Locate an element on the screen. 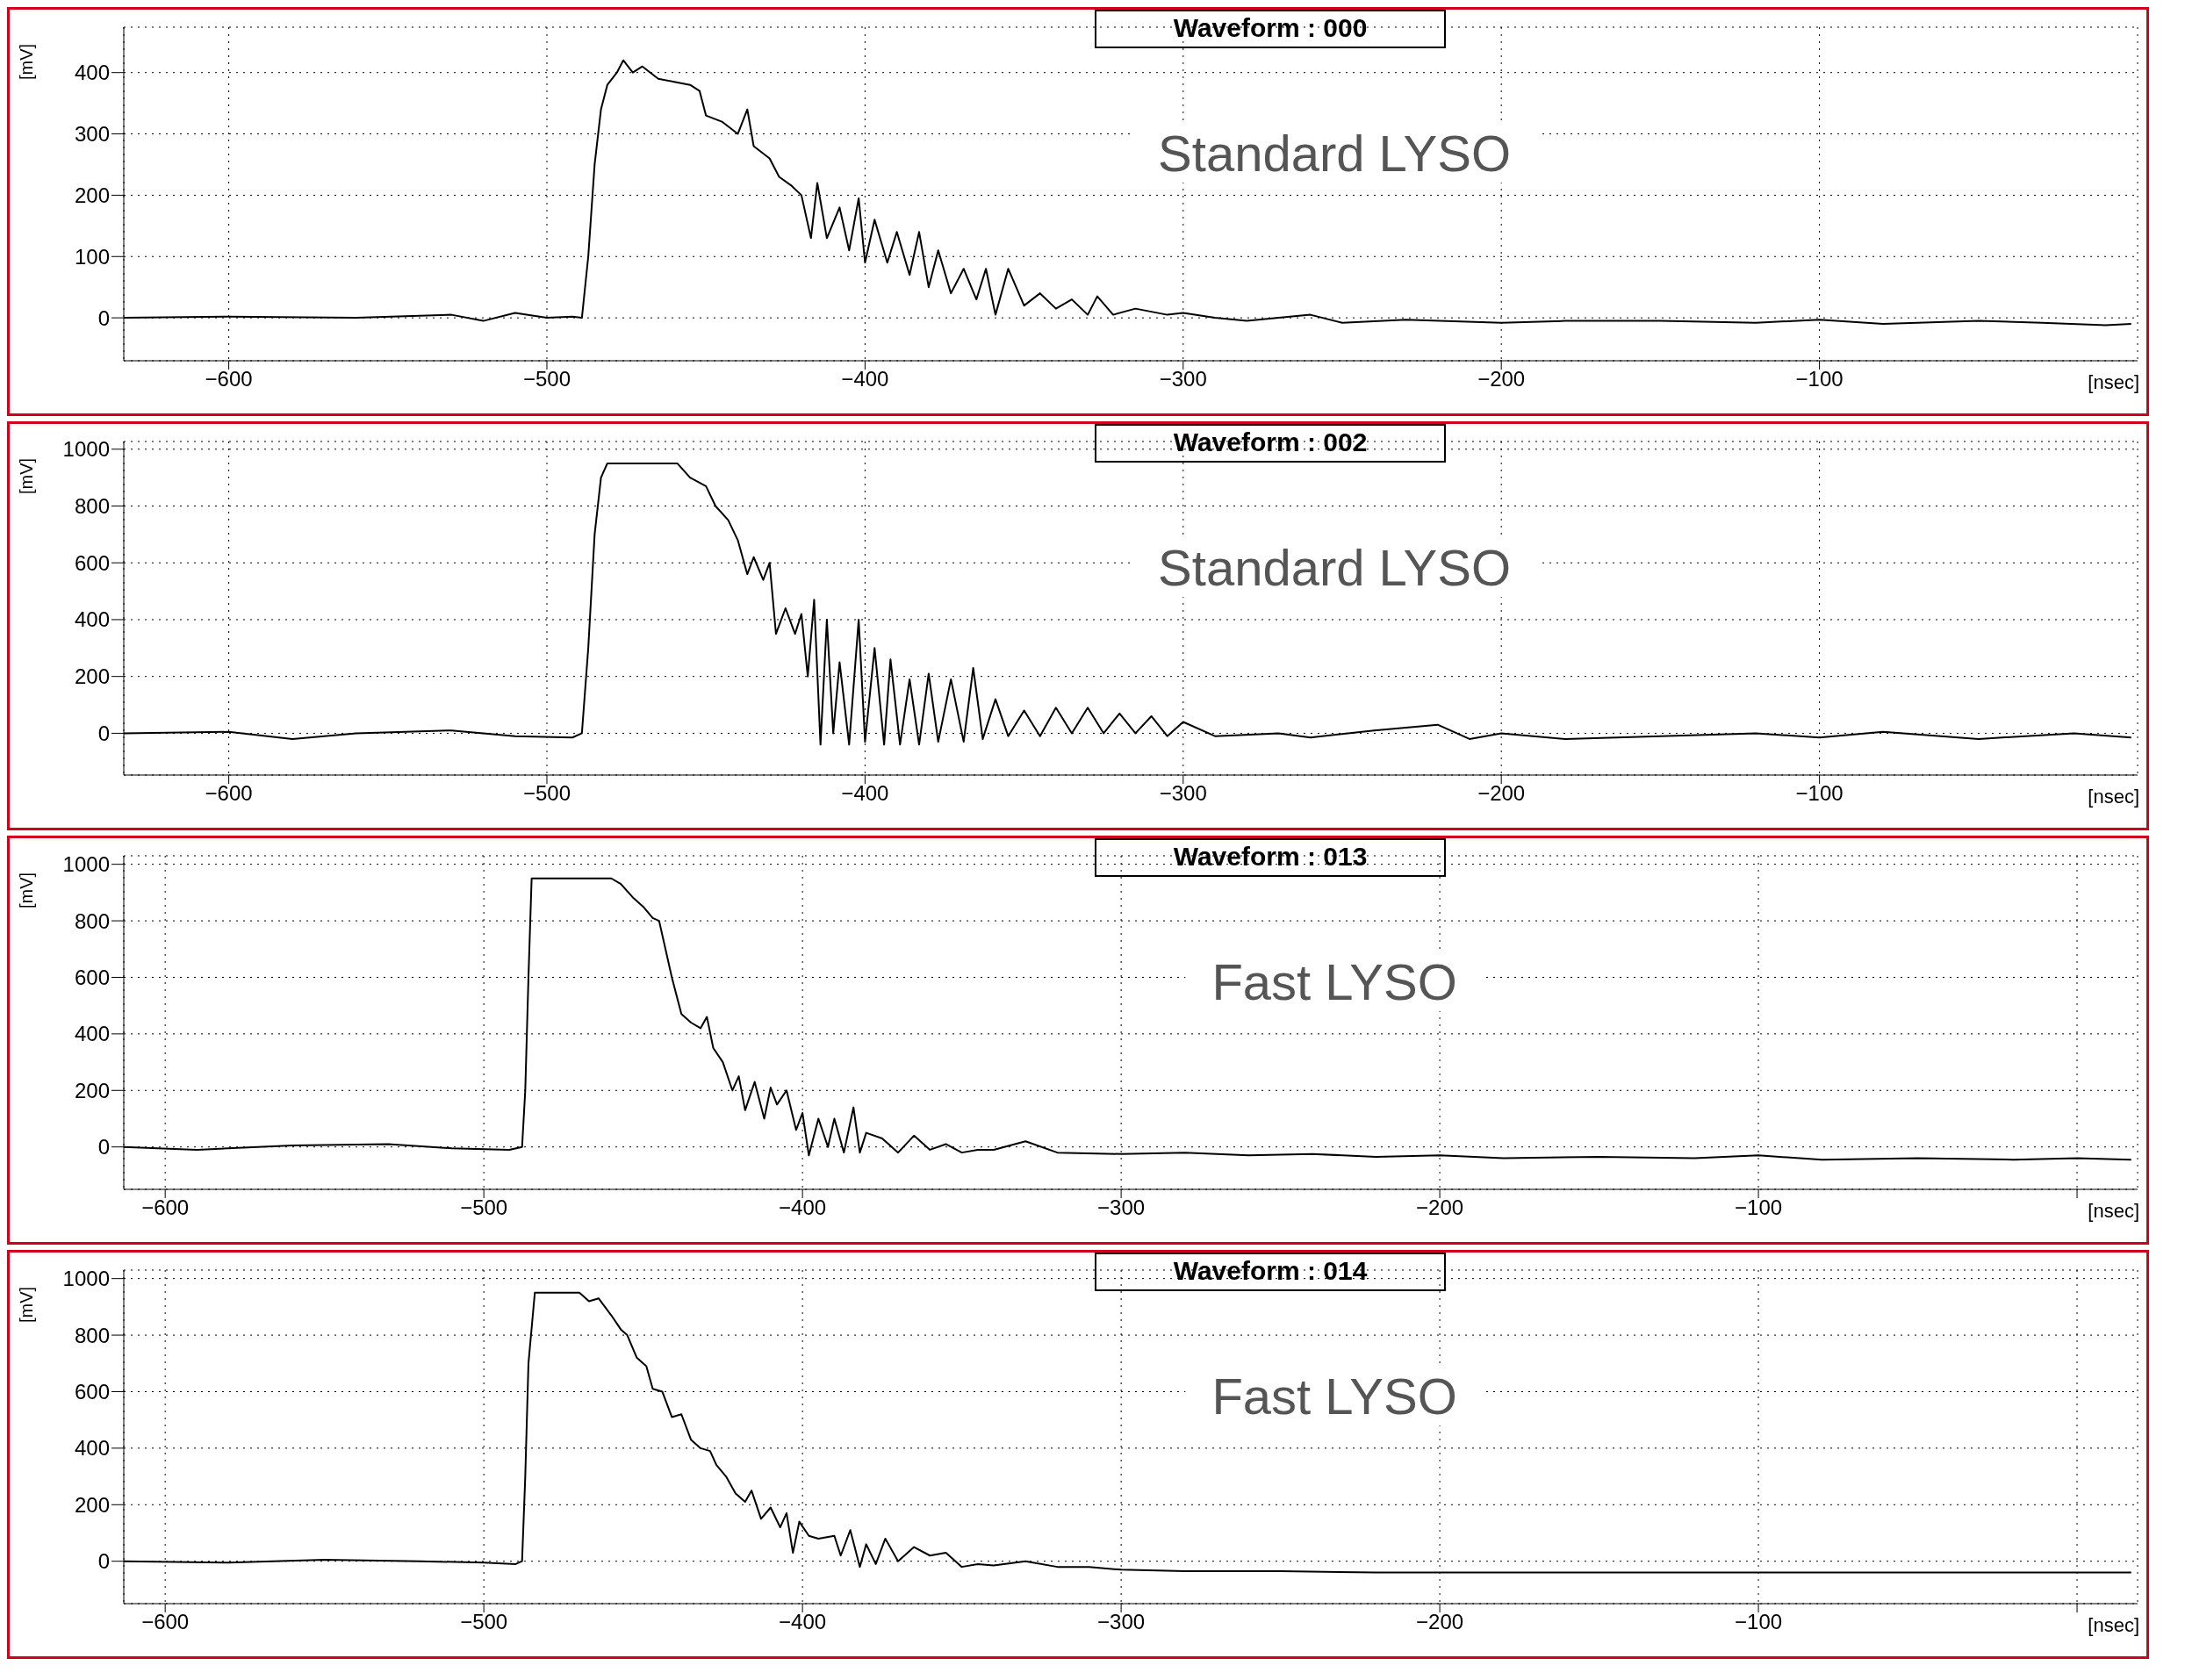 The width and height of the screenshot is (2185, 1680). chart-title: Waveform : 013 is located at coordinates (1271, 857).